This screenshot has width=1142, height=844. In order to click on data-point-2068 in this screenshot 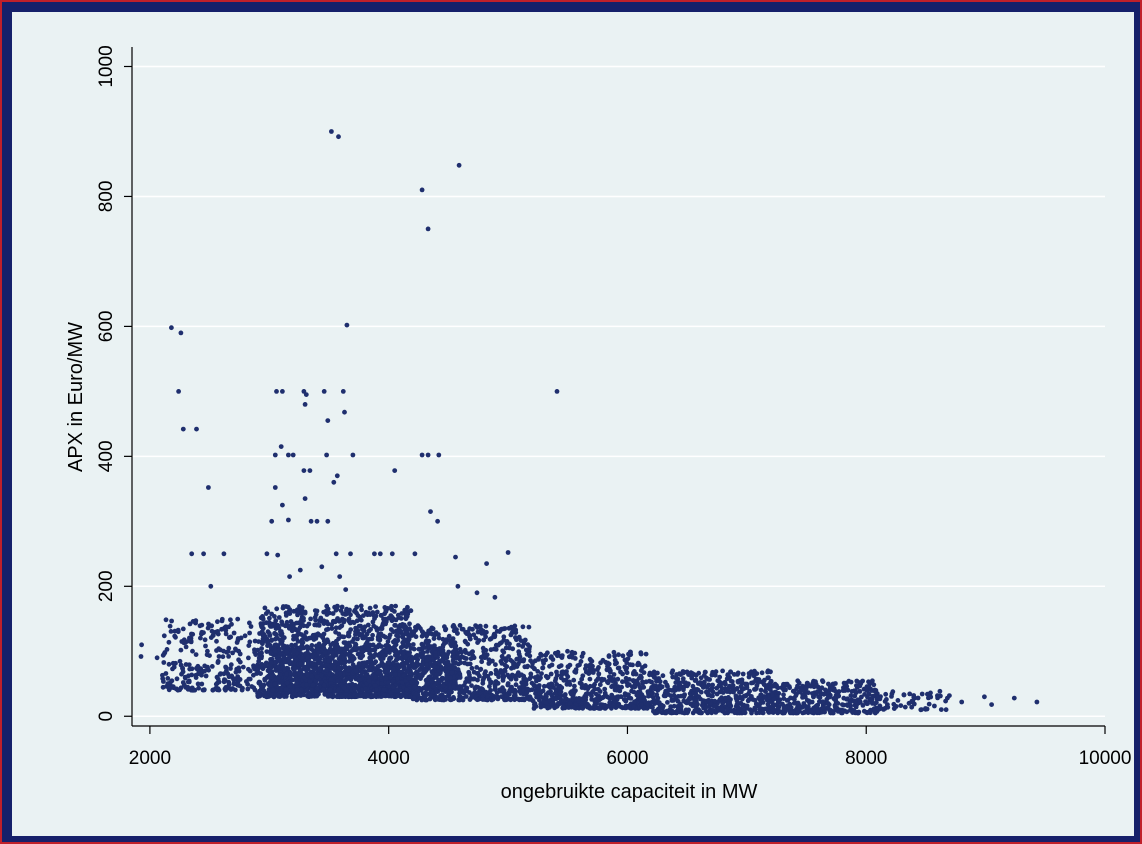, I will do `click(366, 645)`.